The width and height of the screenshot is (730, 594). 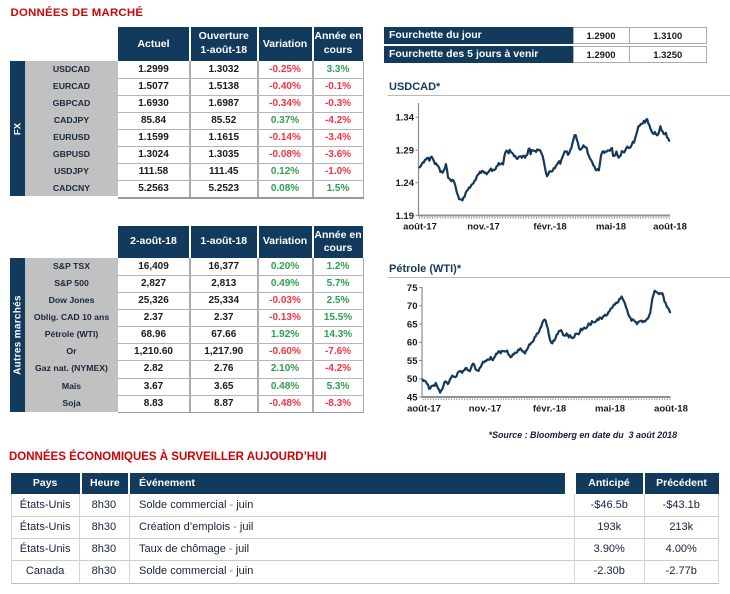 What do you see at coordinates (412, 288) in the screenshot?
I see `svg-text: 75` at bounding box center [412, 288].